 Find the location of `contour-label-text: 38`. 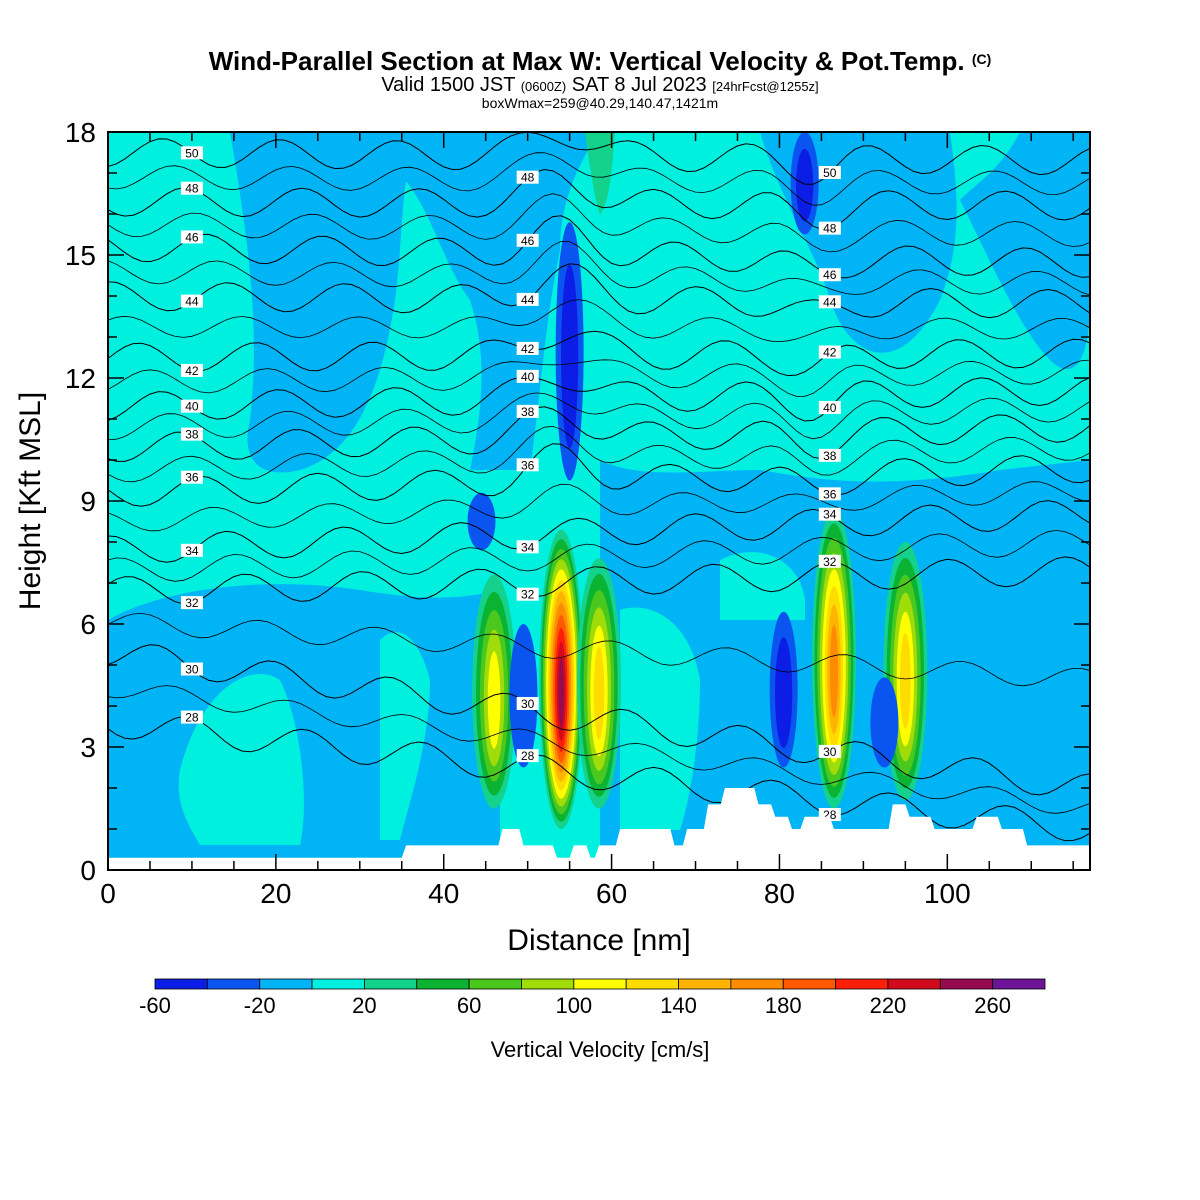

contour-label-text: 38 is located at coordinates (528, 412).